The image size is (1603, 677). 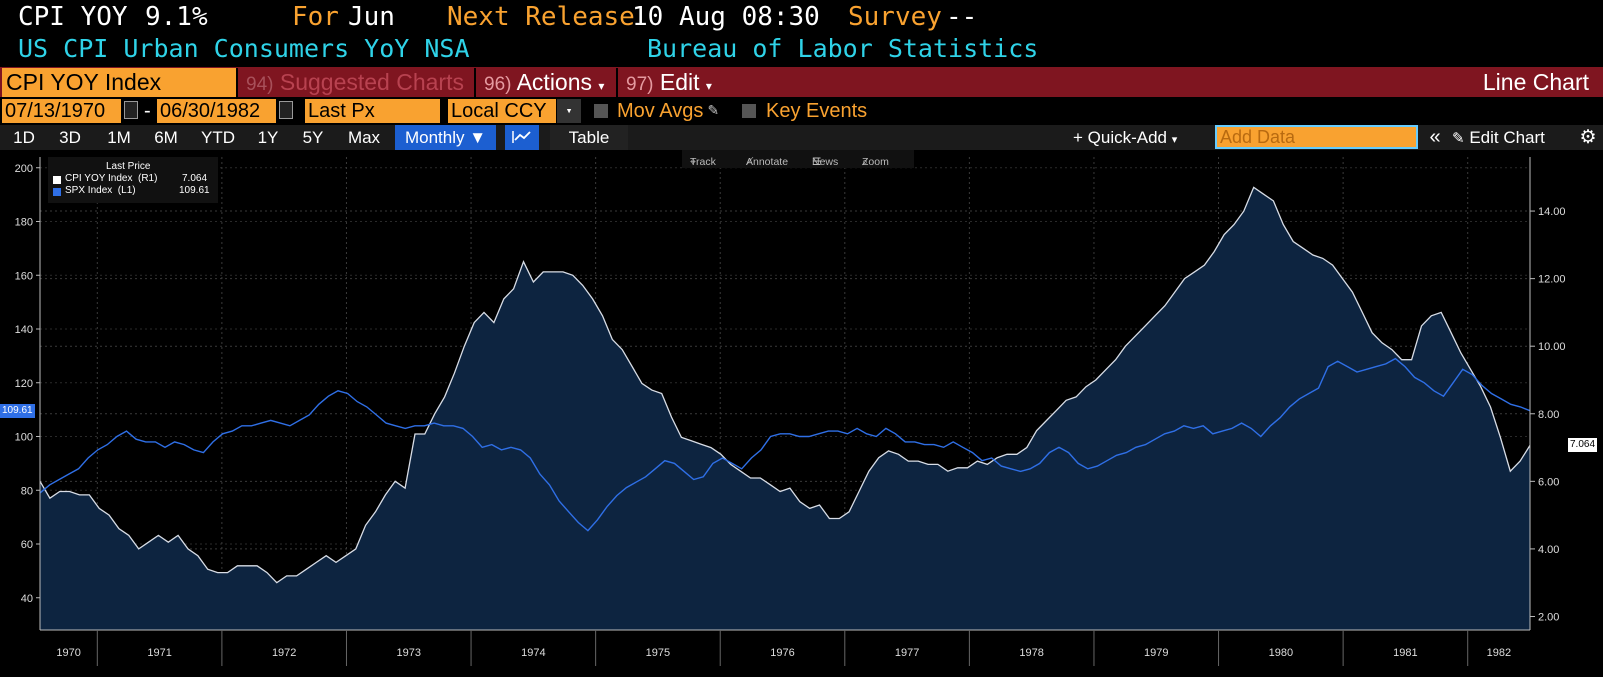 I want to click on line-chart-icon, so click(x=522, y=137).